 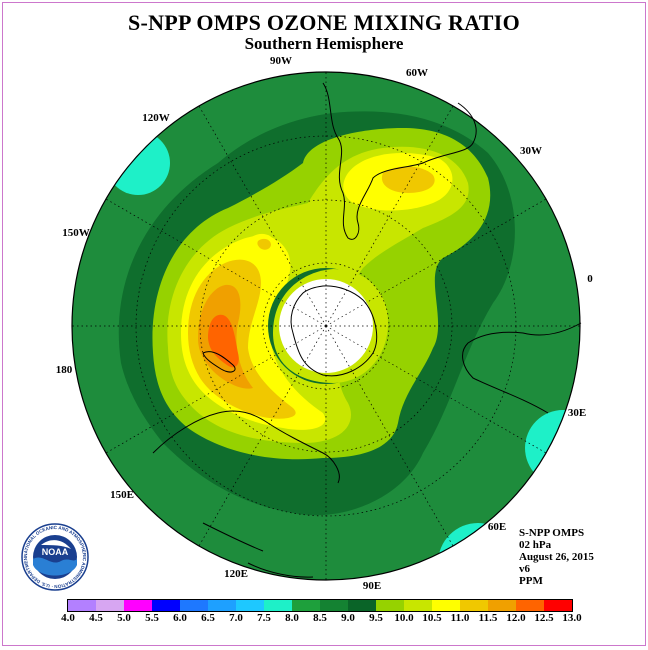 What do you see at coordinates (524, 569) in the screenshot?
I see `info-version: v6` at bounding box center [524, 569].